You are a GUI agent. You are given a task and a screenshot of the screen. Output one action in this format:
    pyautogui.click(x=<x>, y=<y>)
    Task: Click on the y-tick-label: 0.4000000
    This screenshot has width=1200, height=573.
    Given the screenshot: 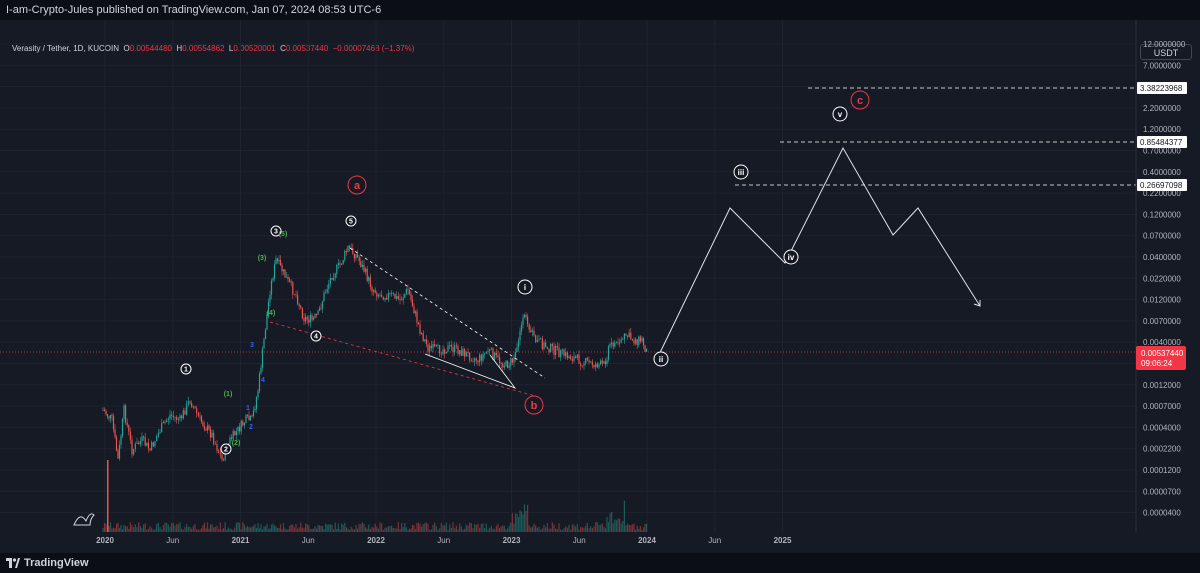 What is the action you would take?
    pyautogui.click(x=1162, y=172)
    